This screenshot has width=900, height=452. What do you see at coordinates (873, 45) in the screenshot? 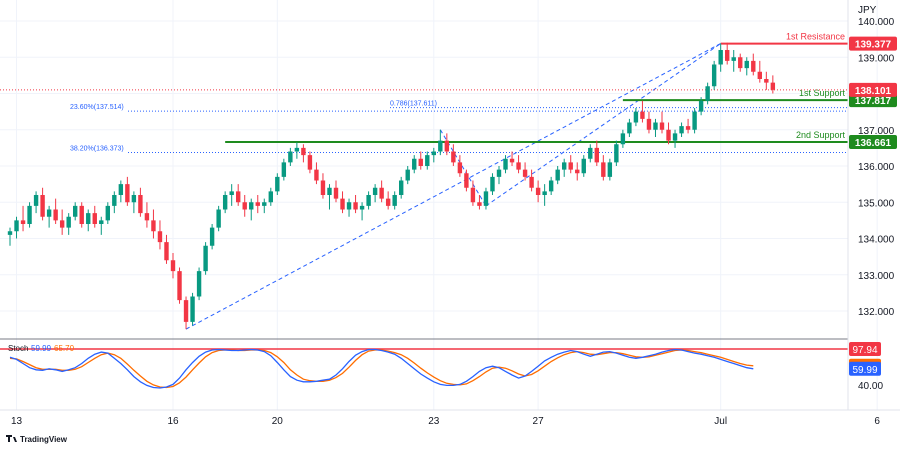
I see `level-price-label: 139.377` at bounding box center [873, 45].